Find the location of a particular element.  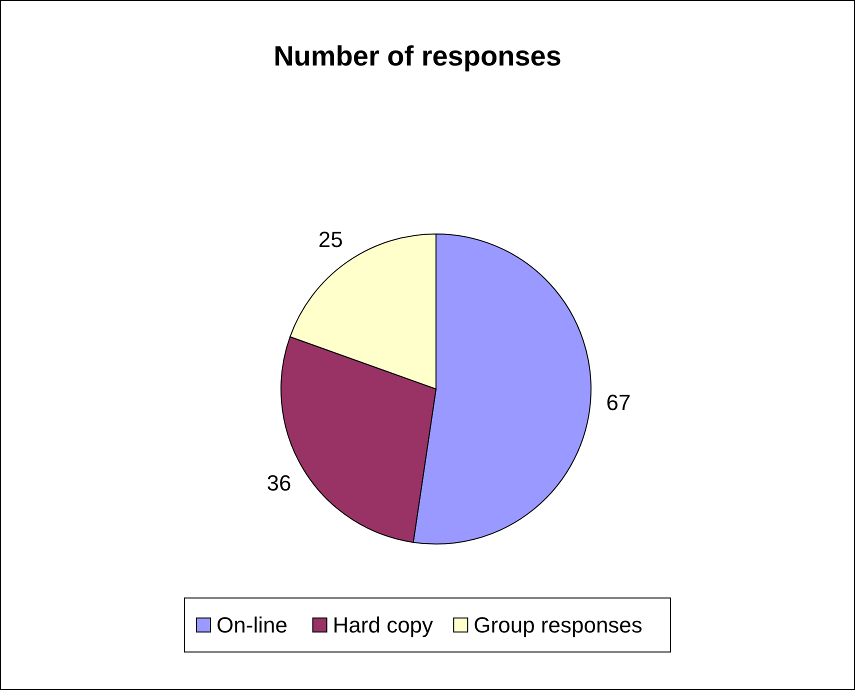

data-label: 67 is located at coordinates (618, 402).